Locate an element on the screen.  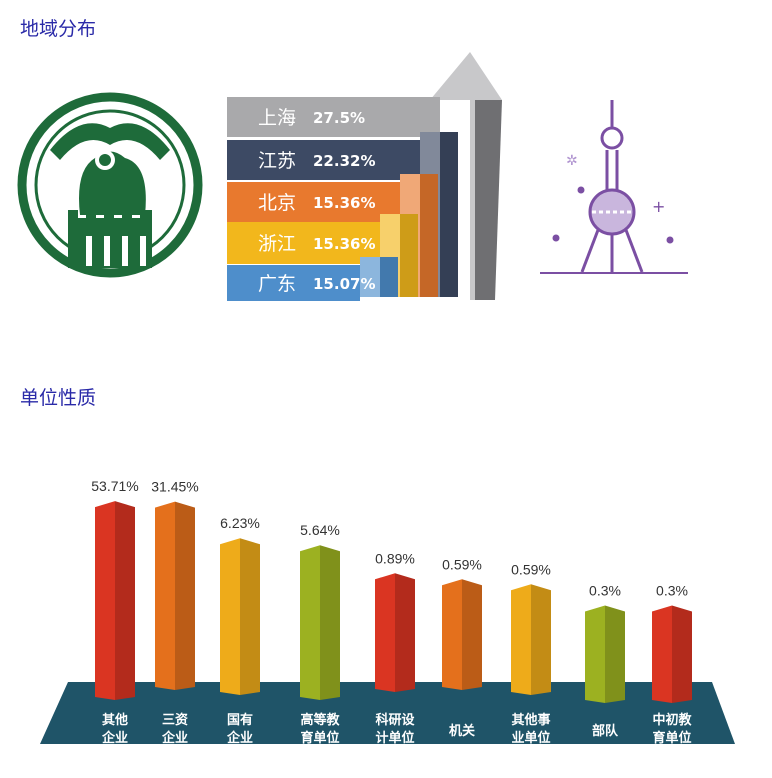
bar-category-label: 计单位 is located at coordinates (394, 738).